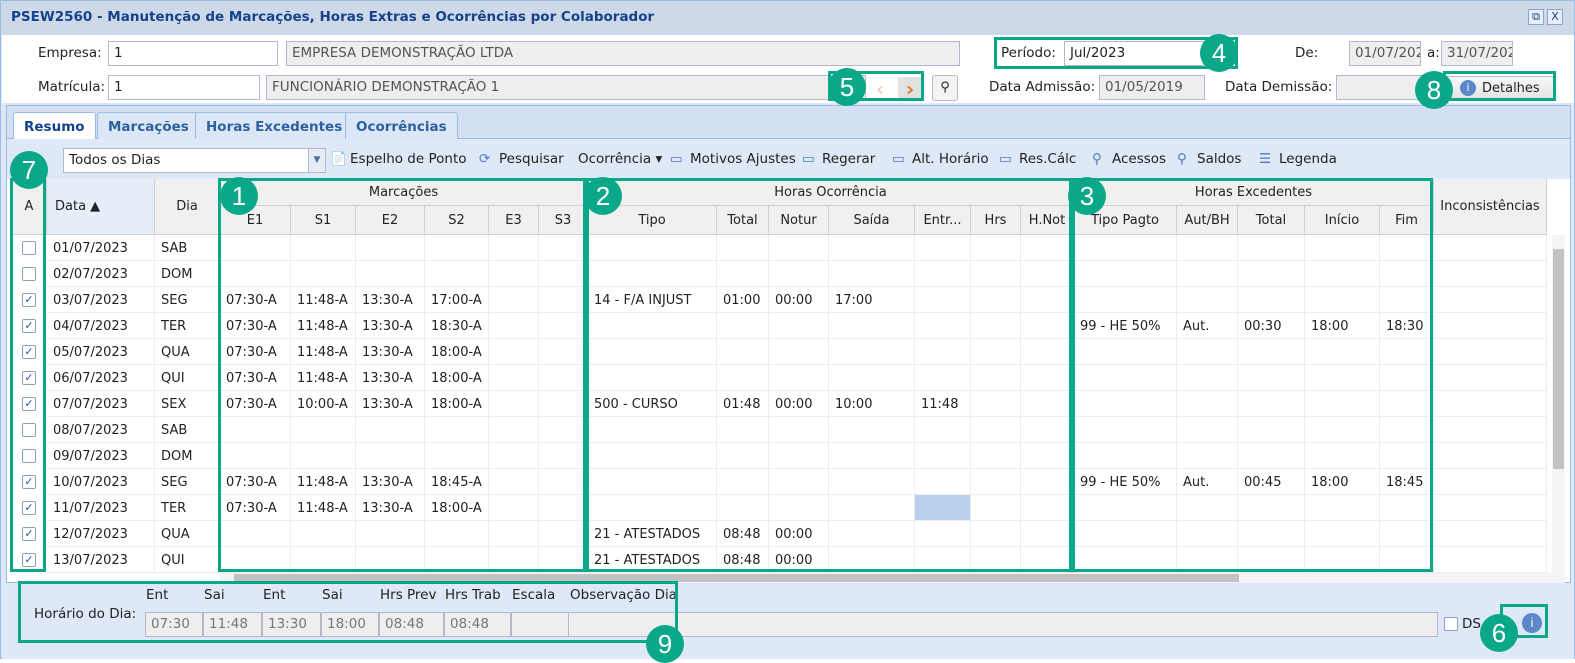 The image size is (1575, 663). I want to click on empresa-code-input: 1, so click(193, 53).